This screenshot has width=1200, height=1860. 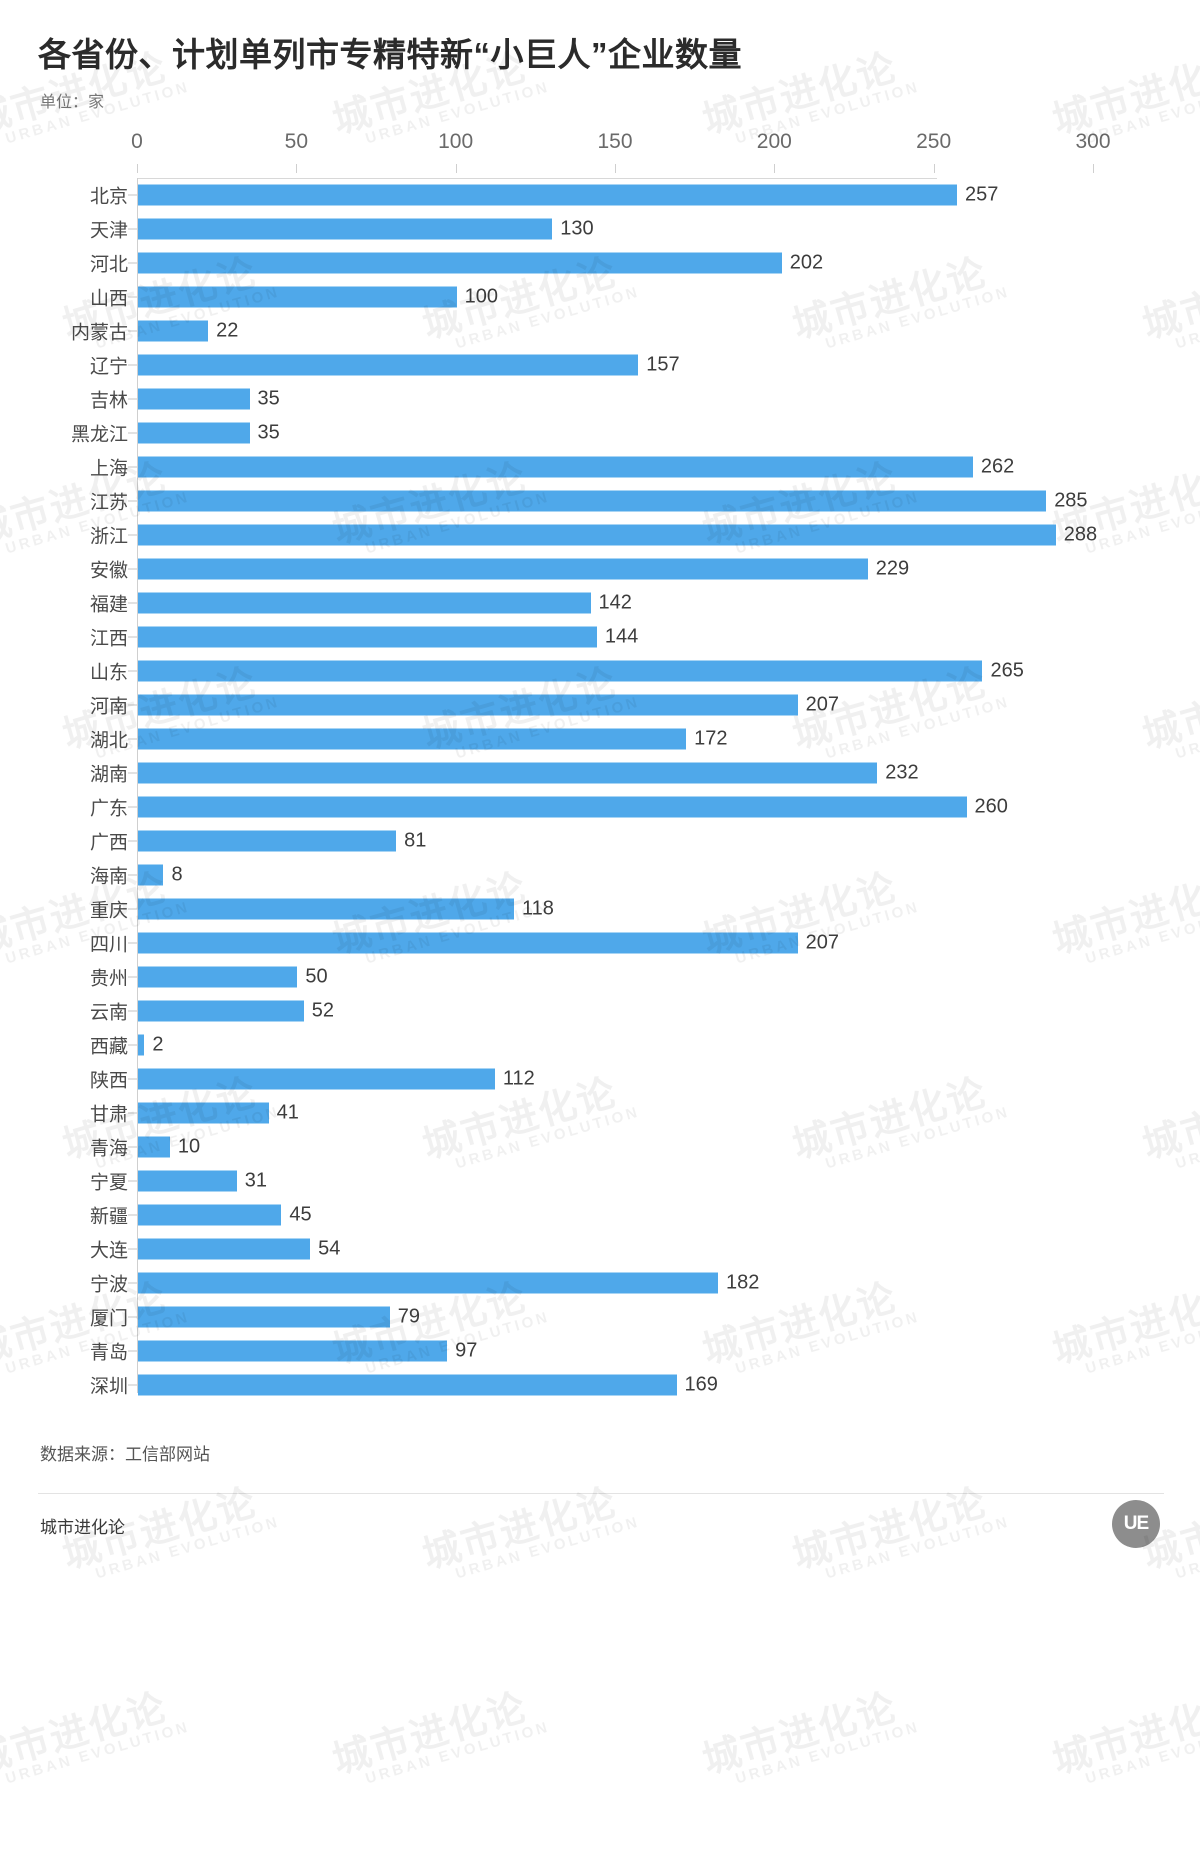 I want to click on bar-value-label: 2, so click(x=158, y=1044).